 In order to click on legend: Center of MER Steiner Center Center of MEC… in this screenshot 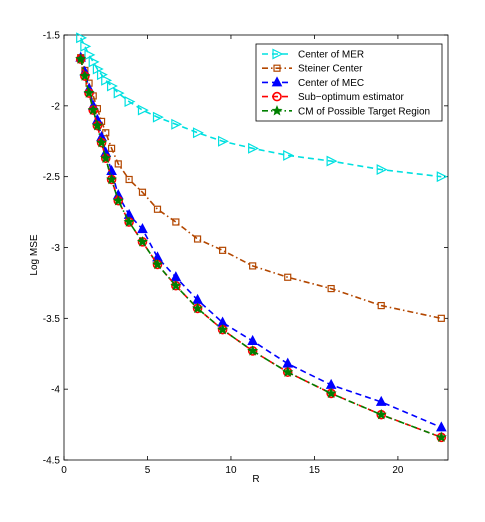, I will do `click(349, 82)`.